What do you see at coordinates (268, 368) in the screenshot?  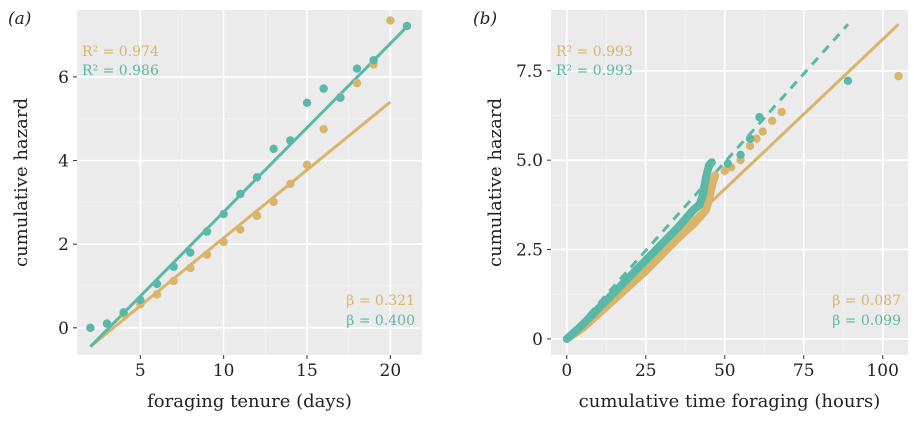 I see `panel-a-x-ticks: 5 10 15 20` at bounding box center [268, 368].